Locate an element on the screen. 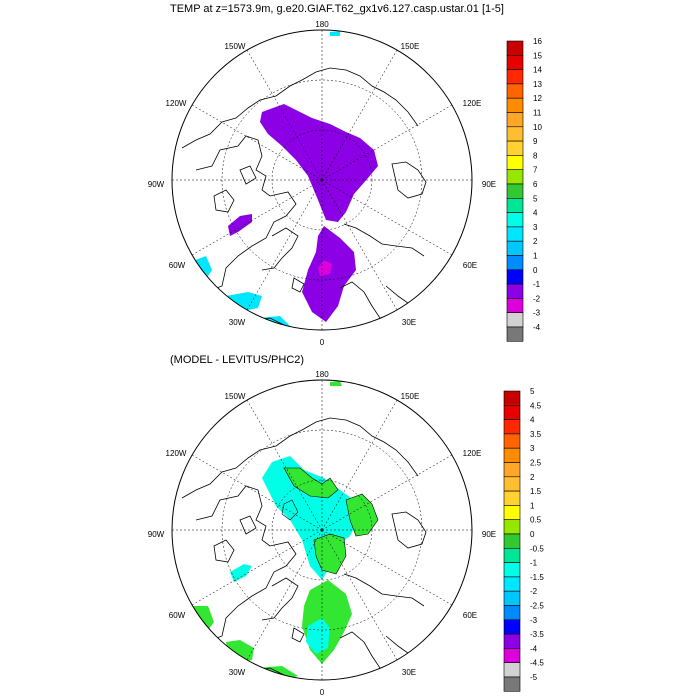 This screenshot has width=700, height=700. bottom-colorbar-label: 2 is located at coordinates (532, 477).